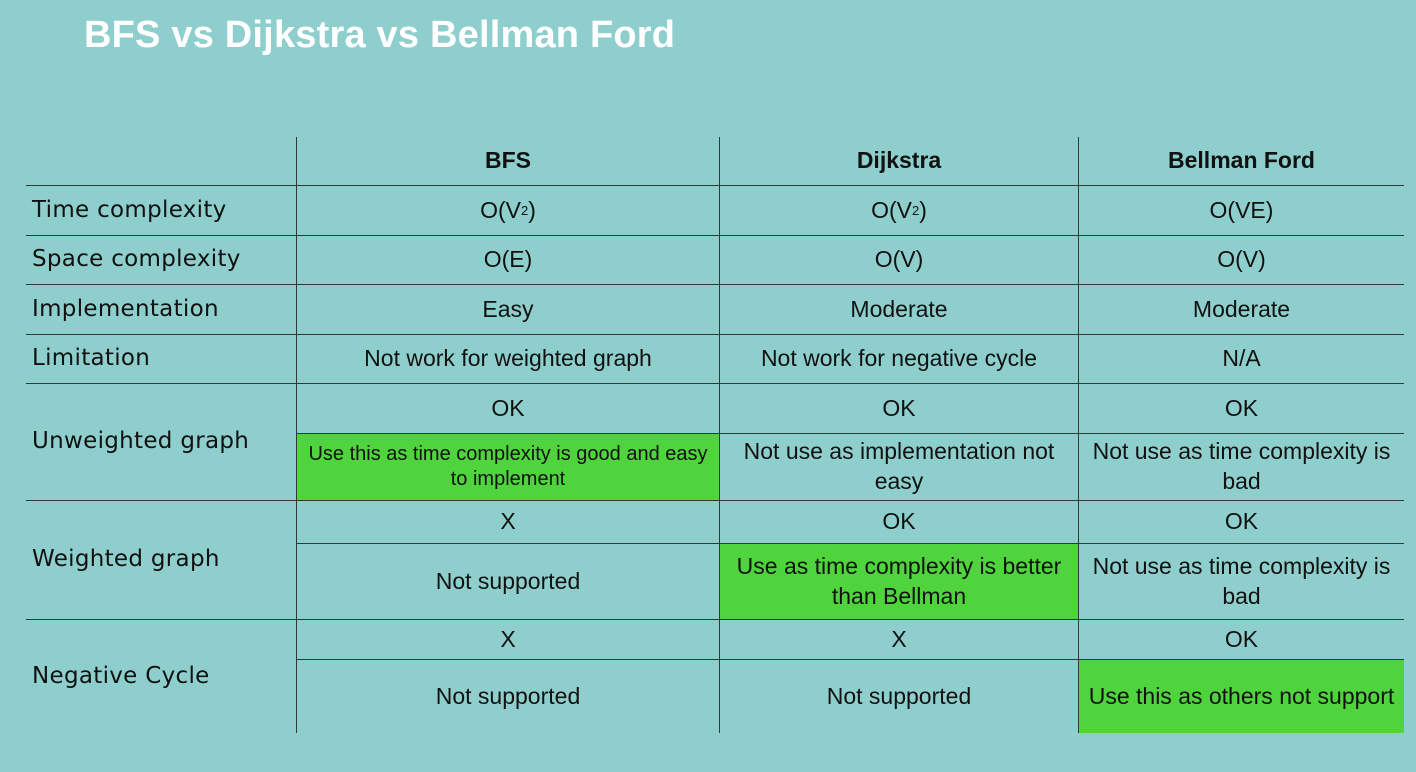  Describe the element at coordinates (507, 359) in the screenshot. I see `limit-bfs: Not work for weighted graph` at that location.